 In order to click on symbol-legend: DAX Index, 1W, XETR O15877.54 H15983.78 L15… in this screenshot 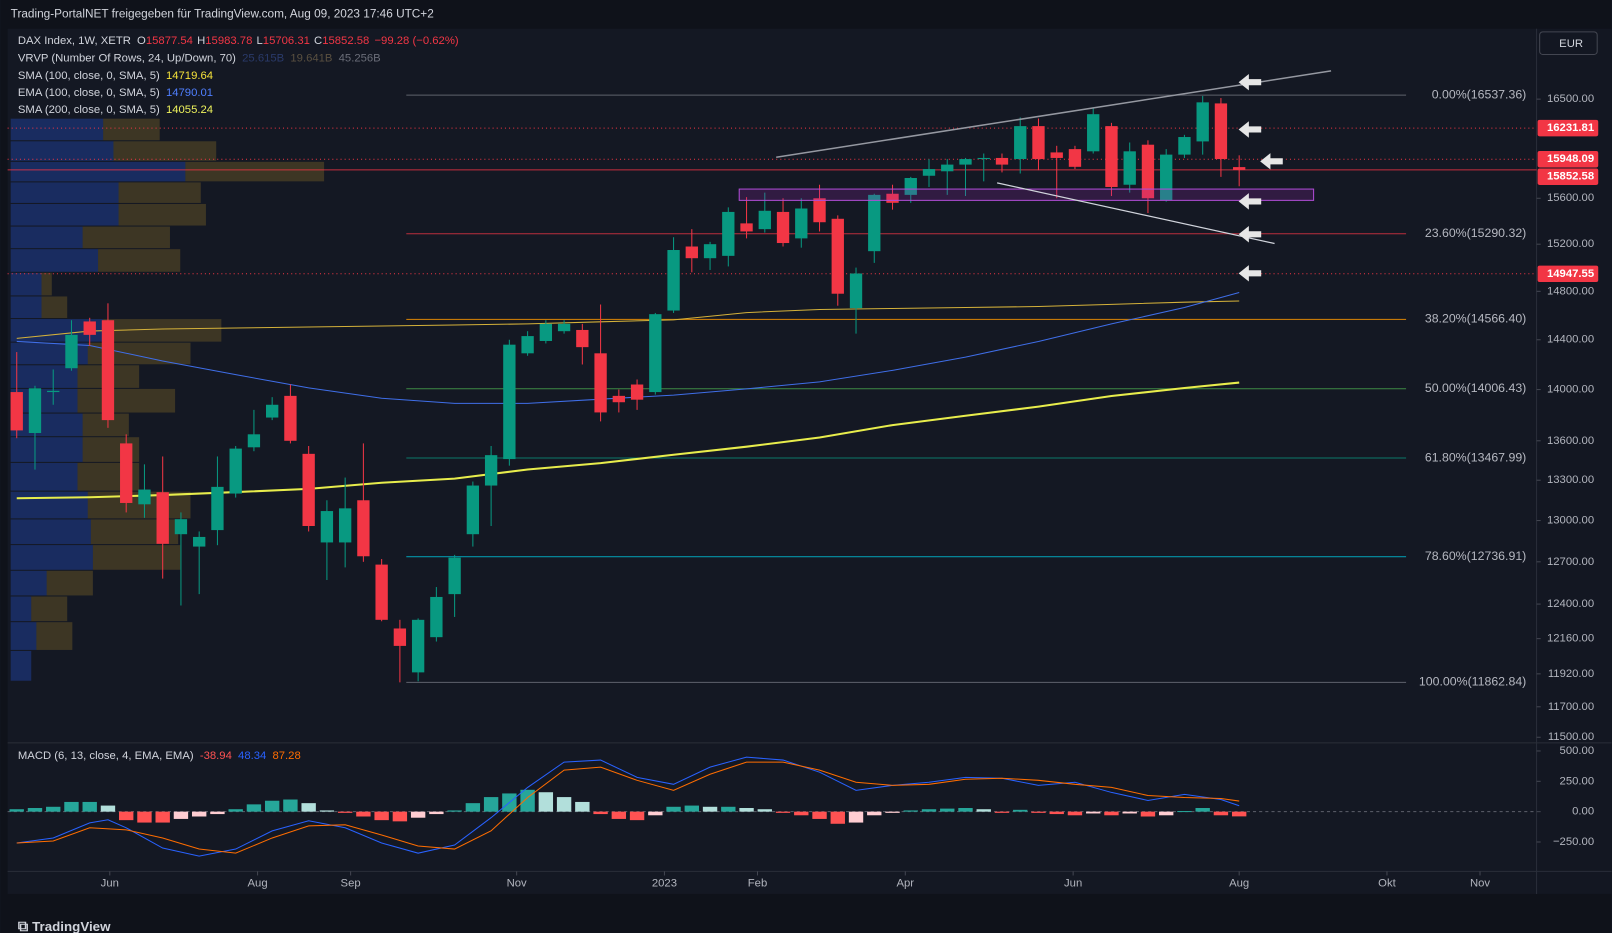, I will do `click(238, 41)`.